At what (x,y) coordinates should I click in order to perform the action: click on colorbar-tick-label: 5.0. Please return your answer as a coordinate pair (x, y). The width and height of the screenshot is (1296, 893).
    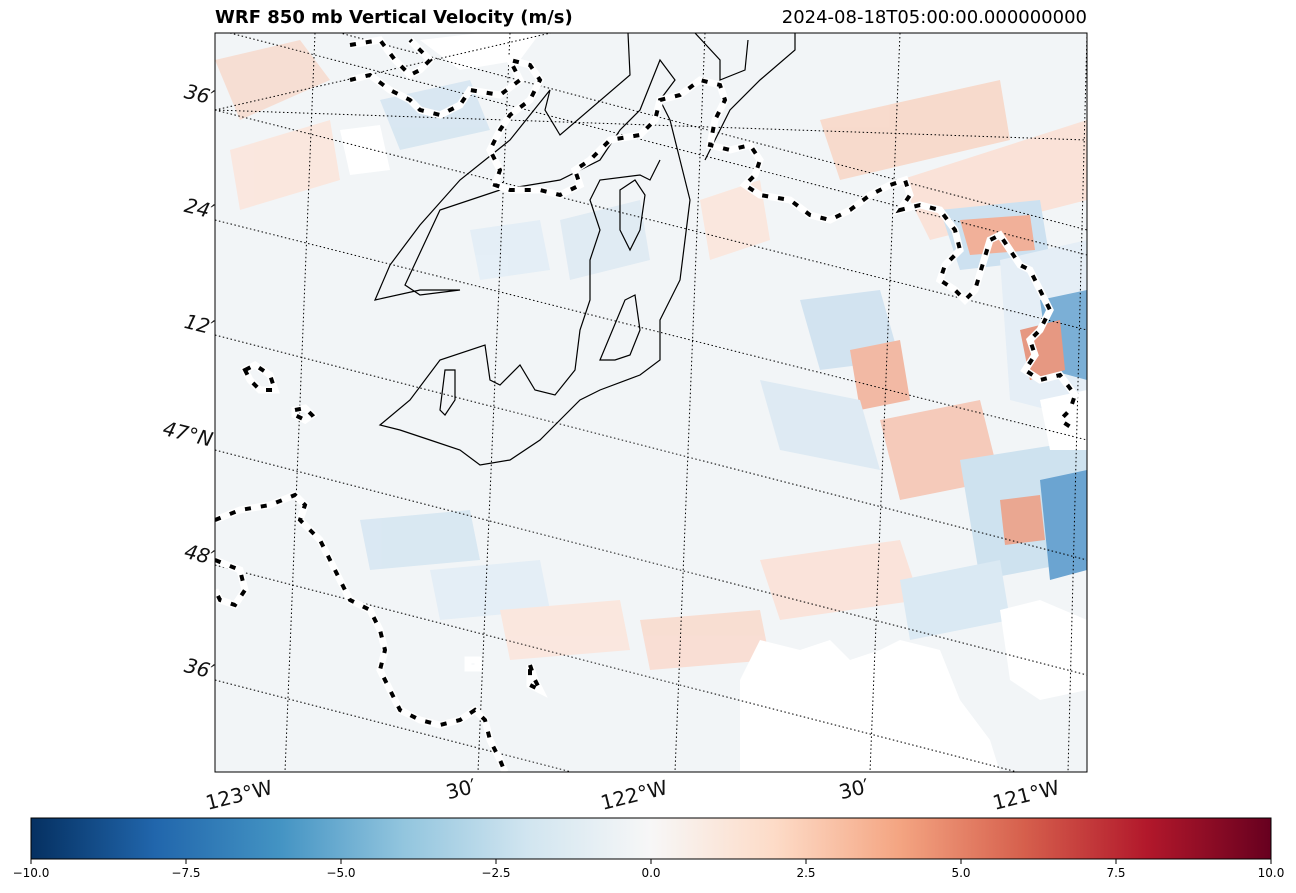
    Looking at the image, I should click on (961, 873).